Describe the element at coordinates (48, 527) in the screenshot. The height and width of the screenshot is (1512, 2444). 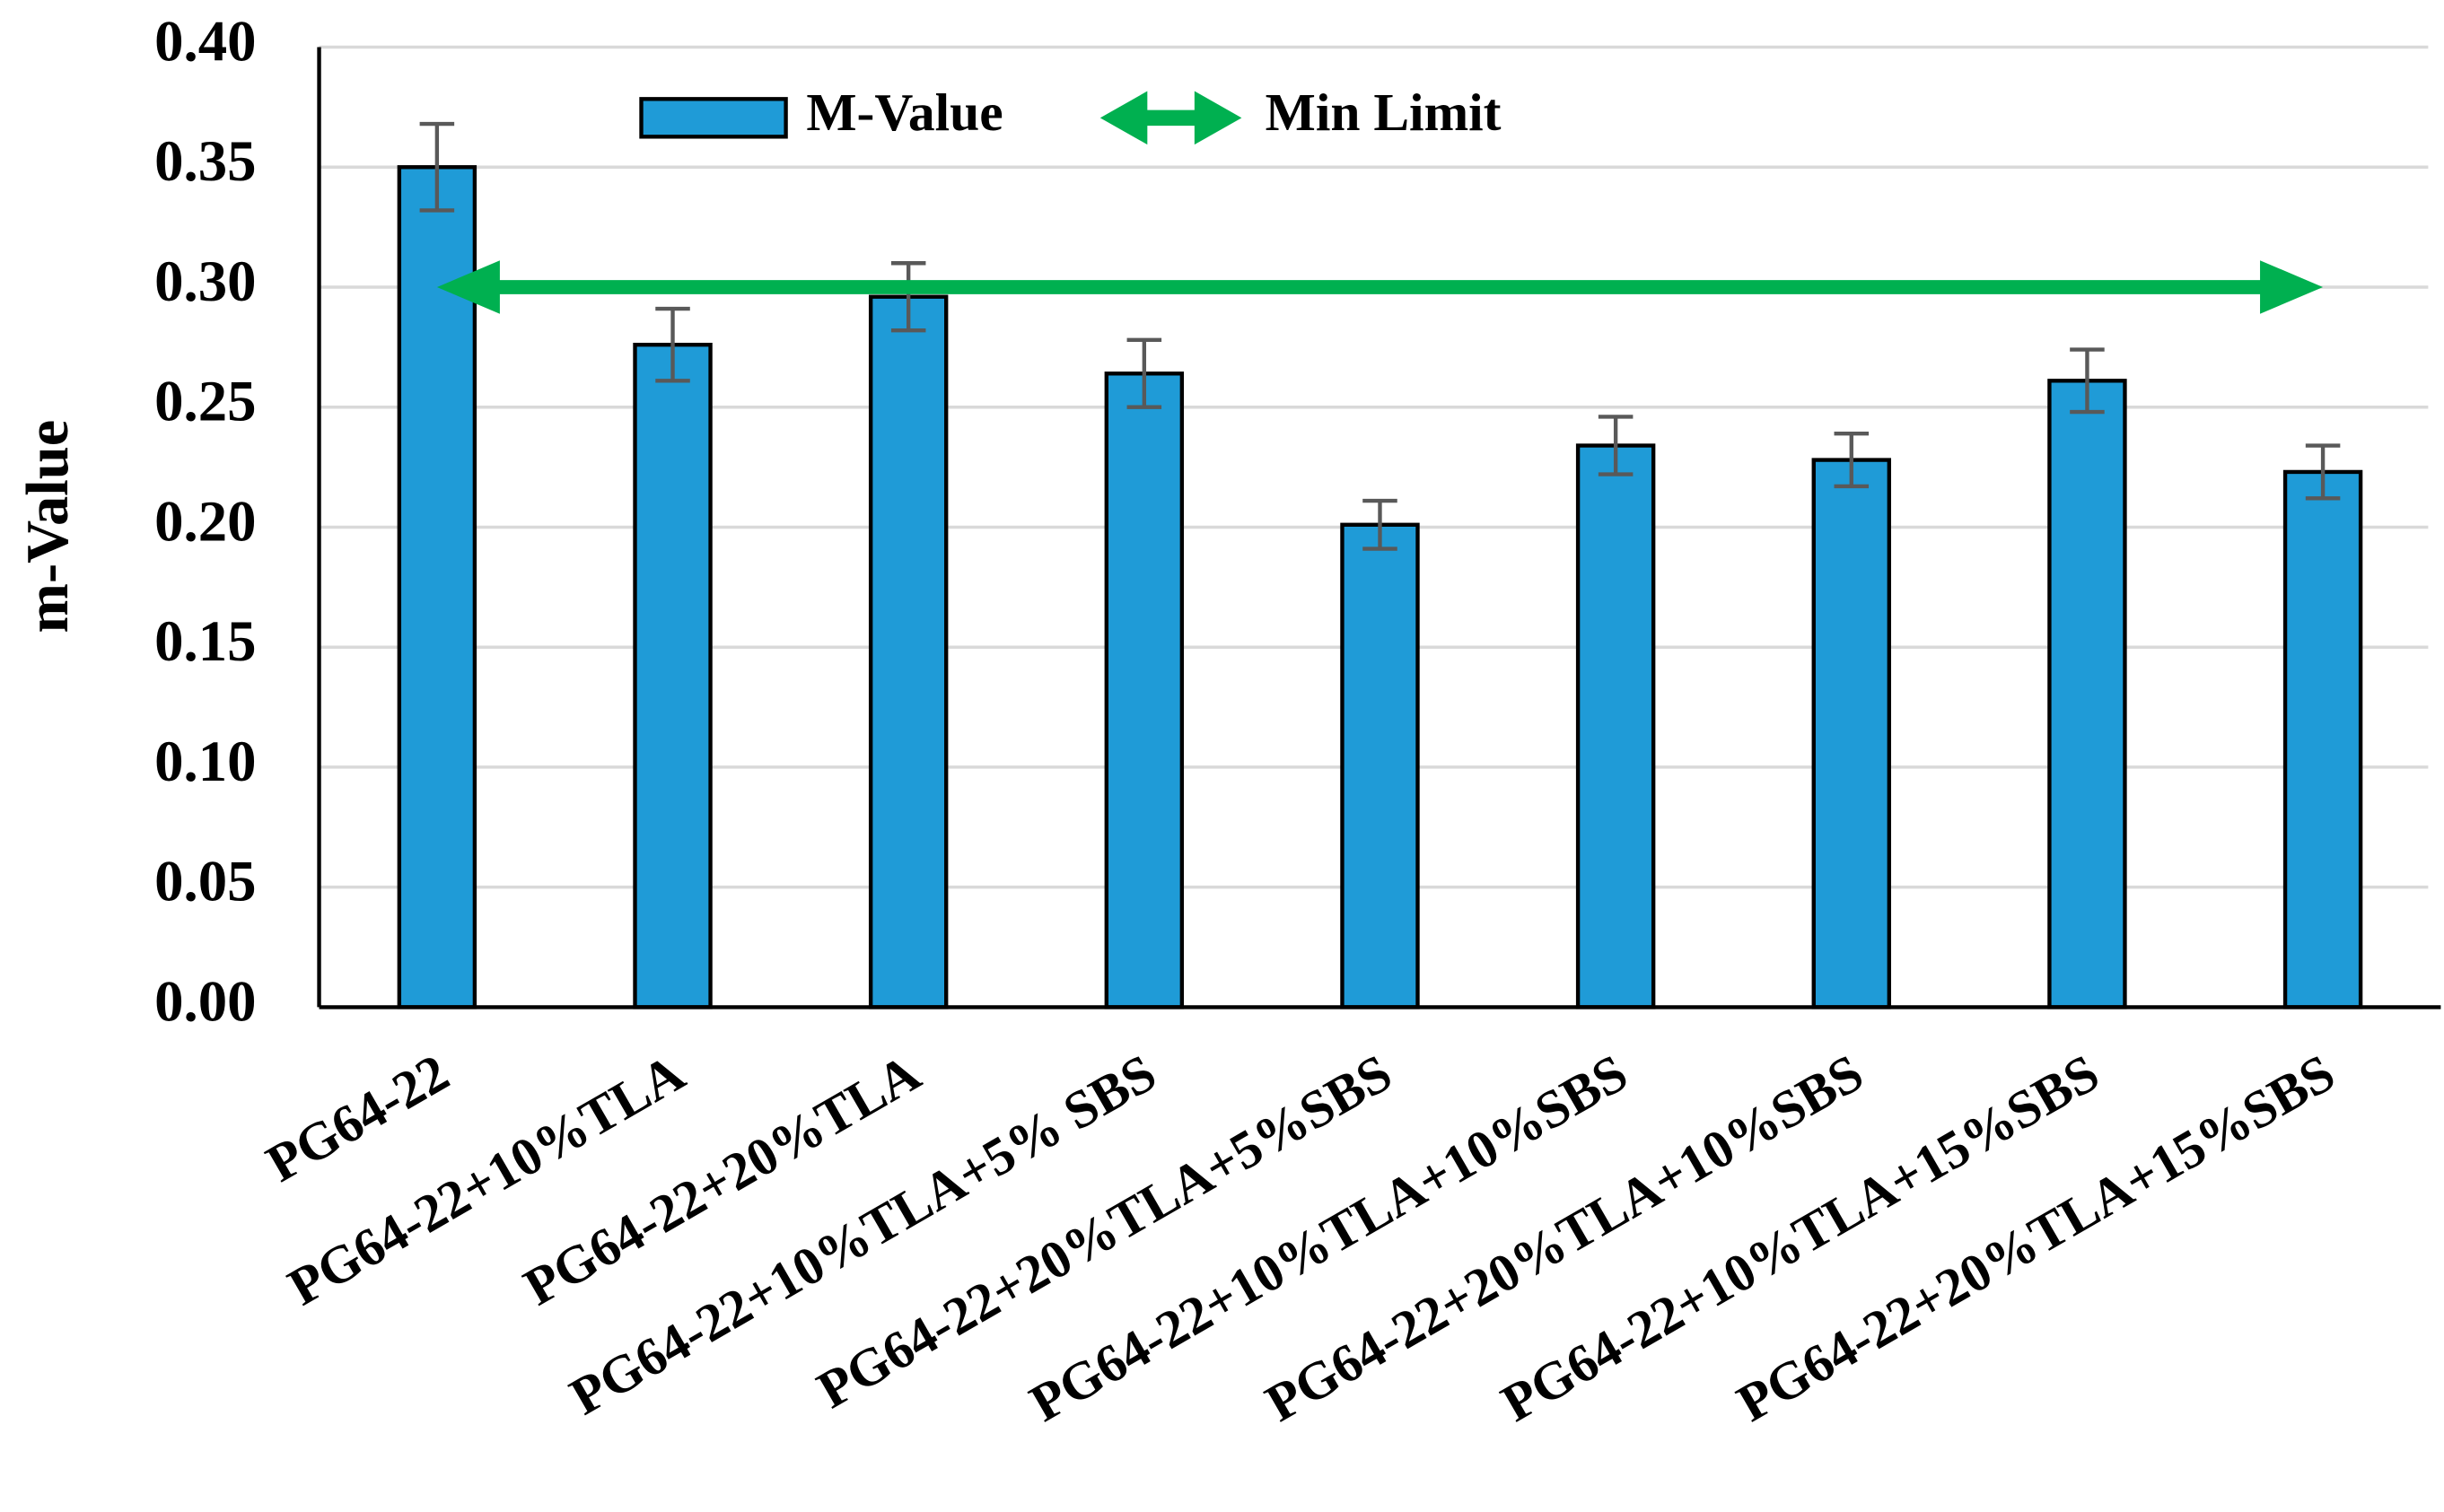
I see `y-axis-title: m-Value` at that location.